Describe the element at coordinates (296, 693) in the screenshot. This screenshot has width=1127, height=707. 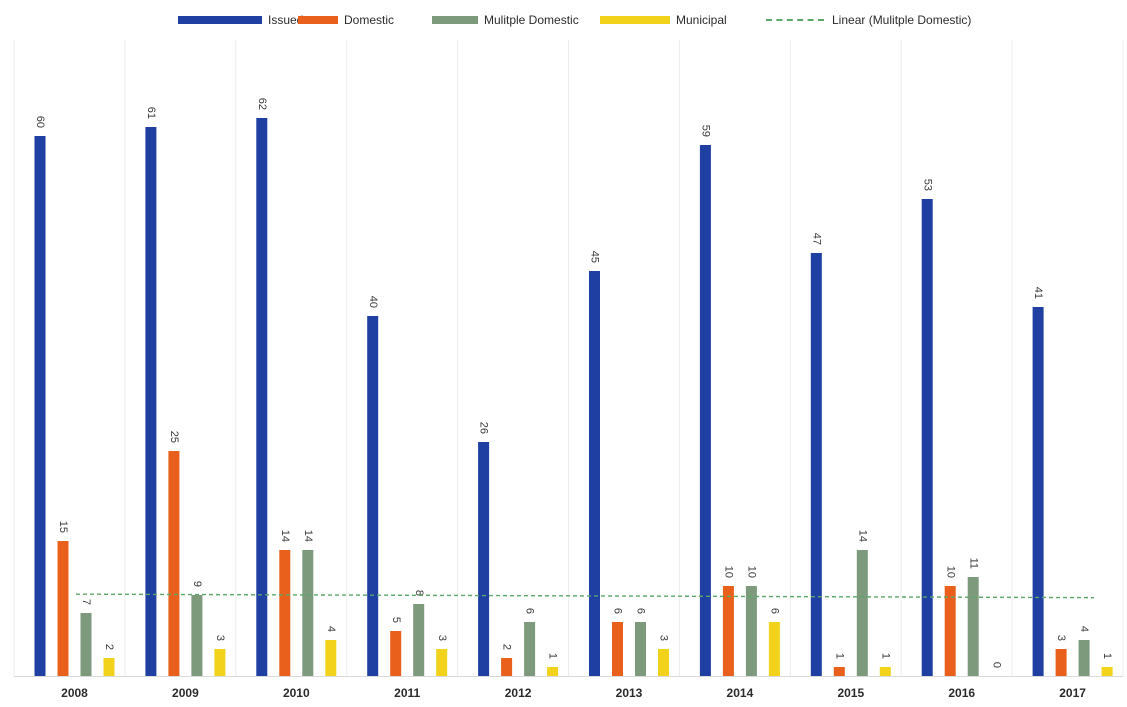
I see `x-tick-label: 2010` at that location.